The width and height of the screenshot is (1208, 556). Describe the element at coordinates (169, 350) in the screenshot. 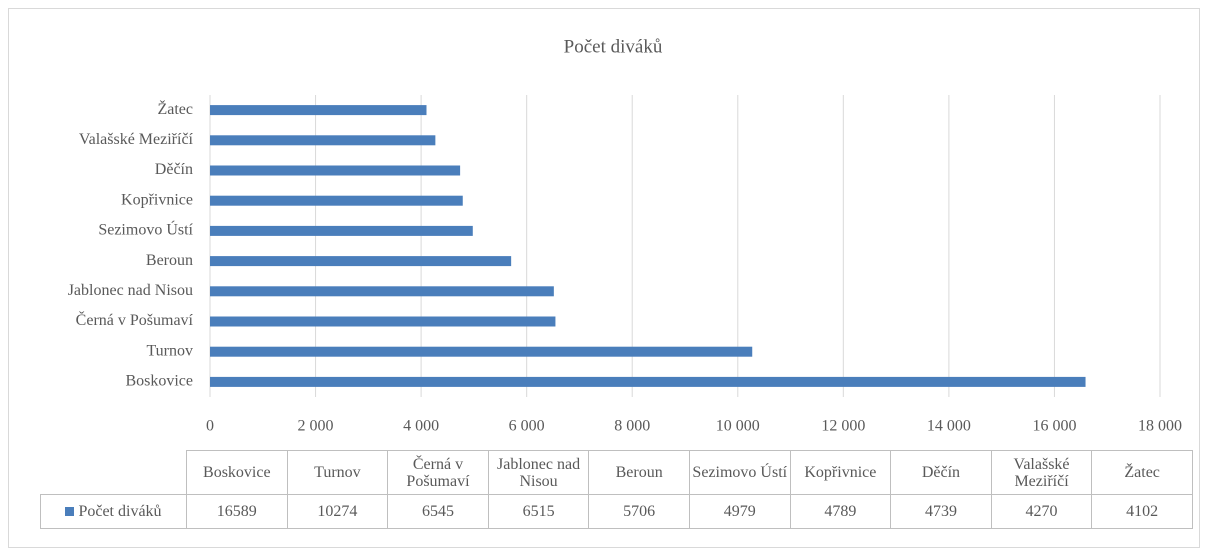

I see `y-tick-label: Turnov` at that location.